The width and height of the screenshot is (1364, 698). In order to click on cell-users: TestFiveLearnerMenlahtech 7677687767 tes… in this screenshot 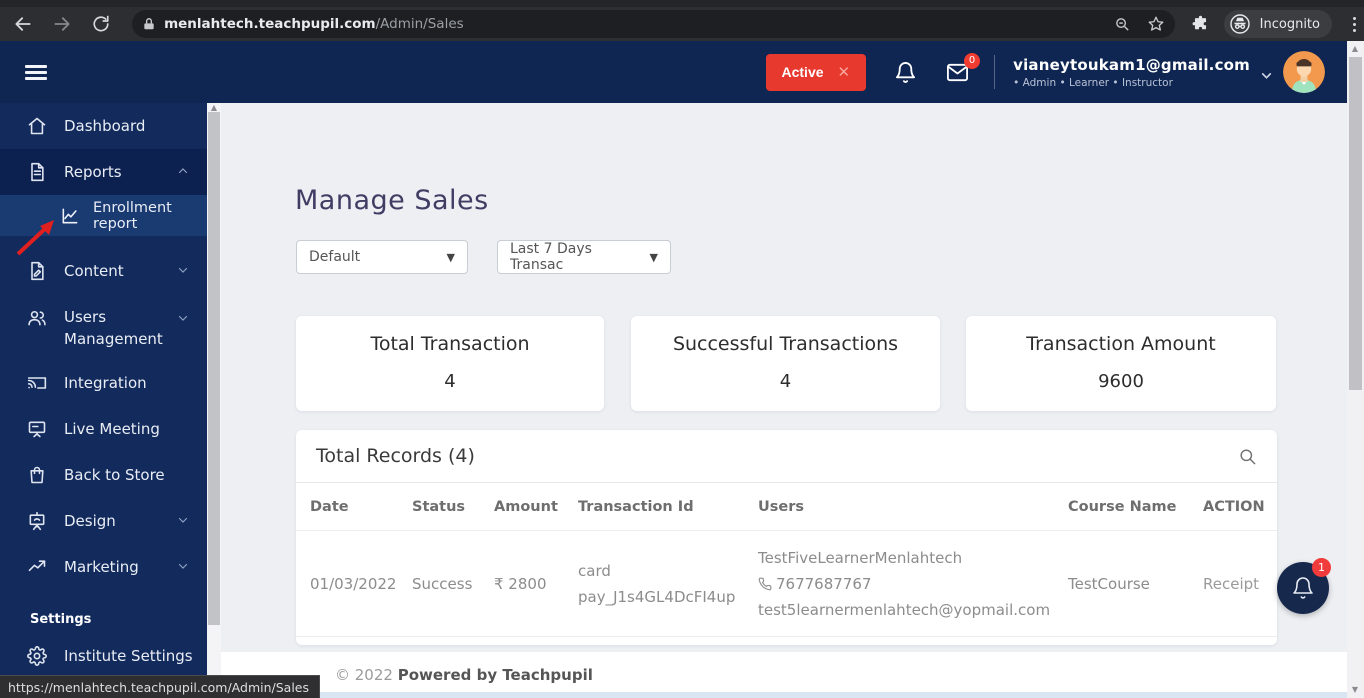, I will do `click(913, 584)`.